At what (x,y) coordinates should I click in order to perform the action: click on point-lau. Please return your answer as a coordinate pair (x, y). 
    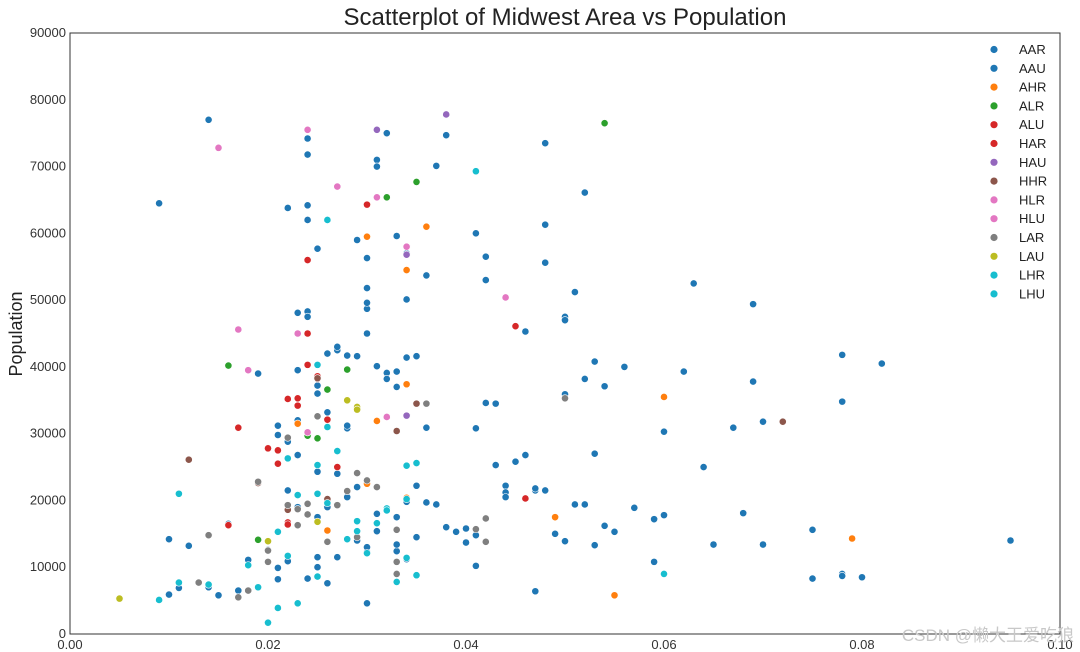
    Looking at the image, I should click on (268, 541).